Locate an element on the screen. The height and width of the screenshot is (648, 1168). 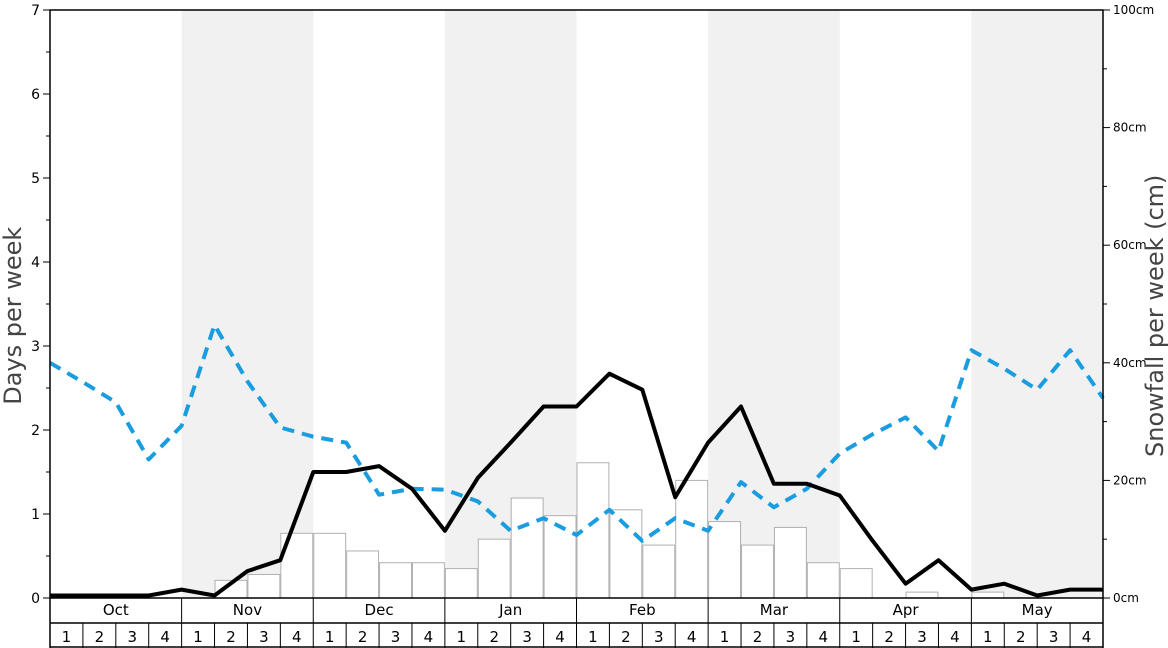
left-tick-label: 0 is located at coordinates (35, 599).